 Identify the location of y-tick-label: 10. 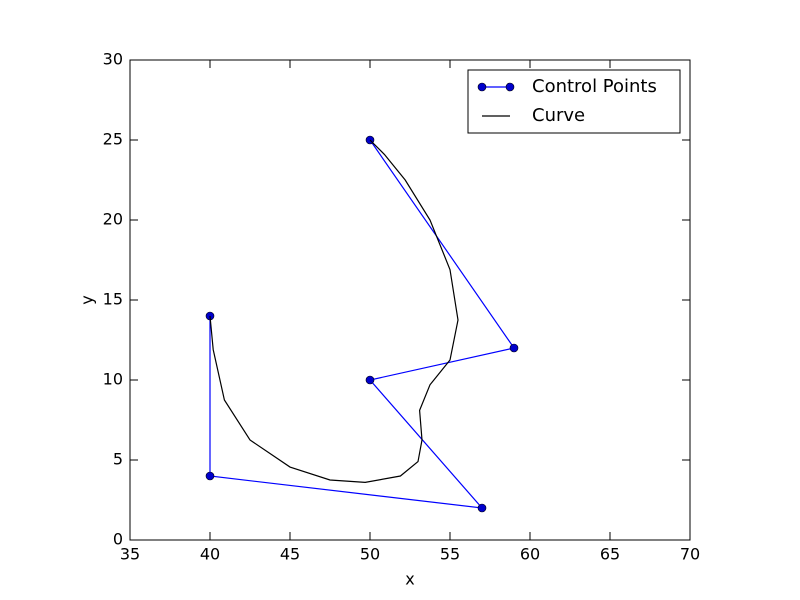
(113, 379).